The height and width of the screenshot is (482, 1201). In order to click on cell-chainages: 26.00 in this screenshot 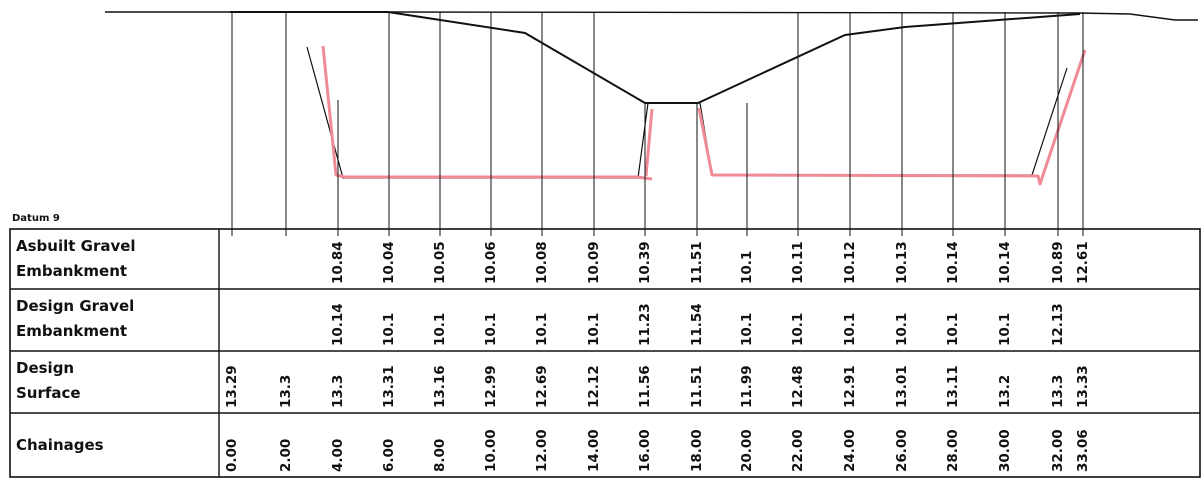, I will do `click(902, 450)`.